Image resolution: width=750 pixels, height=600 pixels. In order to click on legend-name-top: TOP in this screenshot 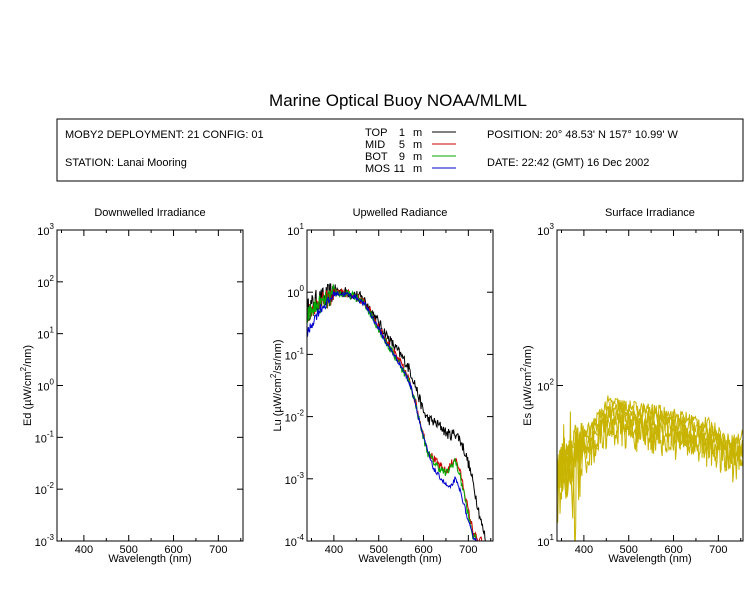, I will do `click(376, 133)`.